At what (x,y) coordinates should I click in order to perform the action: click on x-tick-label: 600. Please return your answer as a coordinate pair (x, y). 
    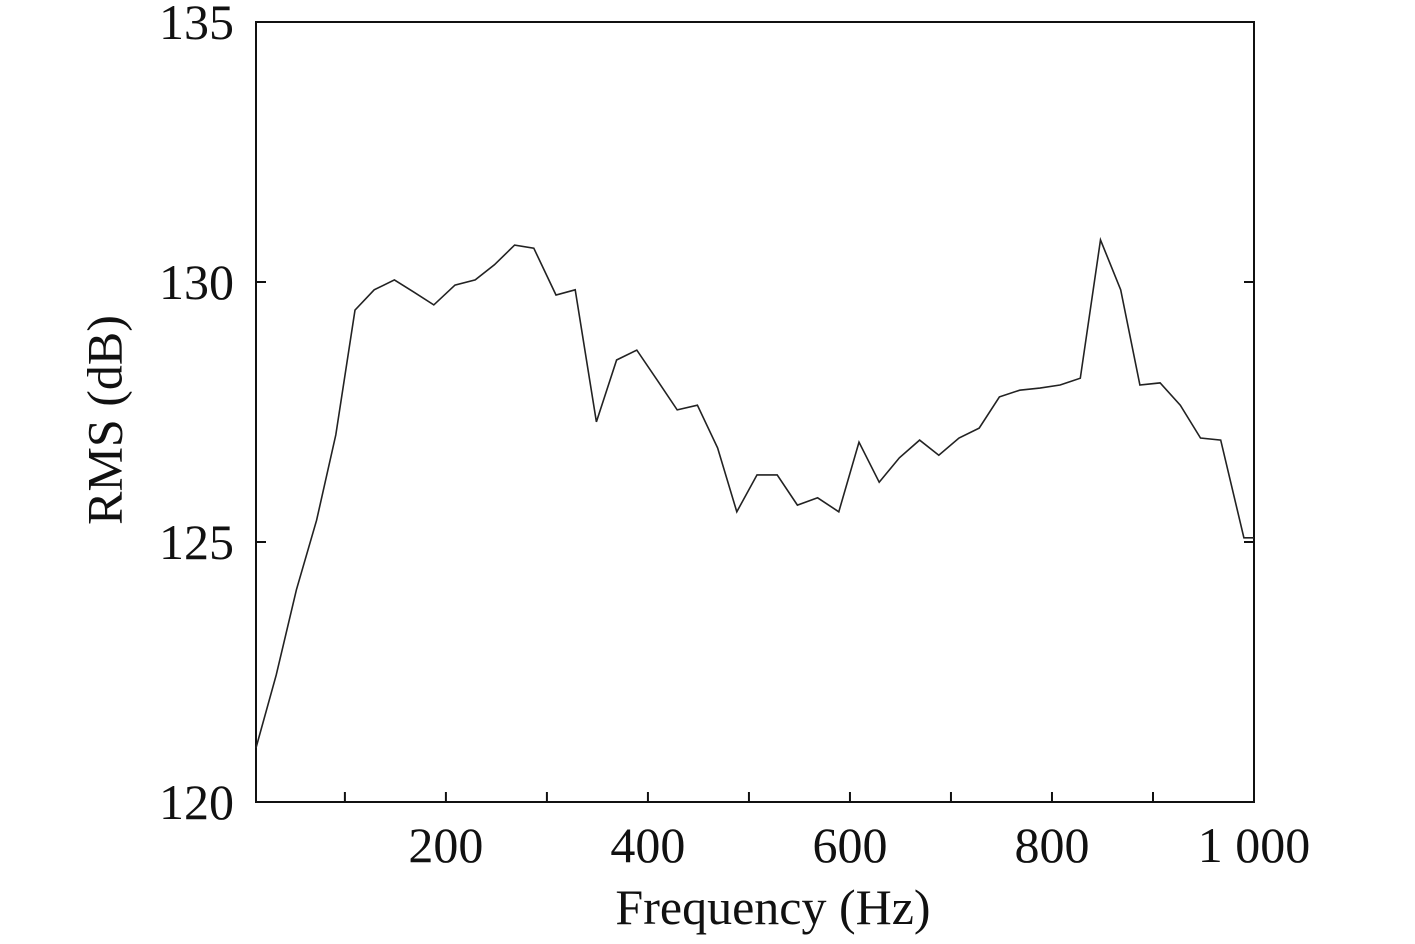
    Looking at the image, I should click on (849, 845).